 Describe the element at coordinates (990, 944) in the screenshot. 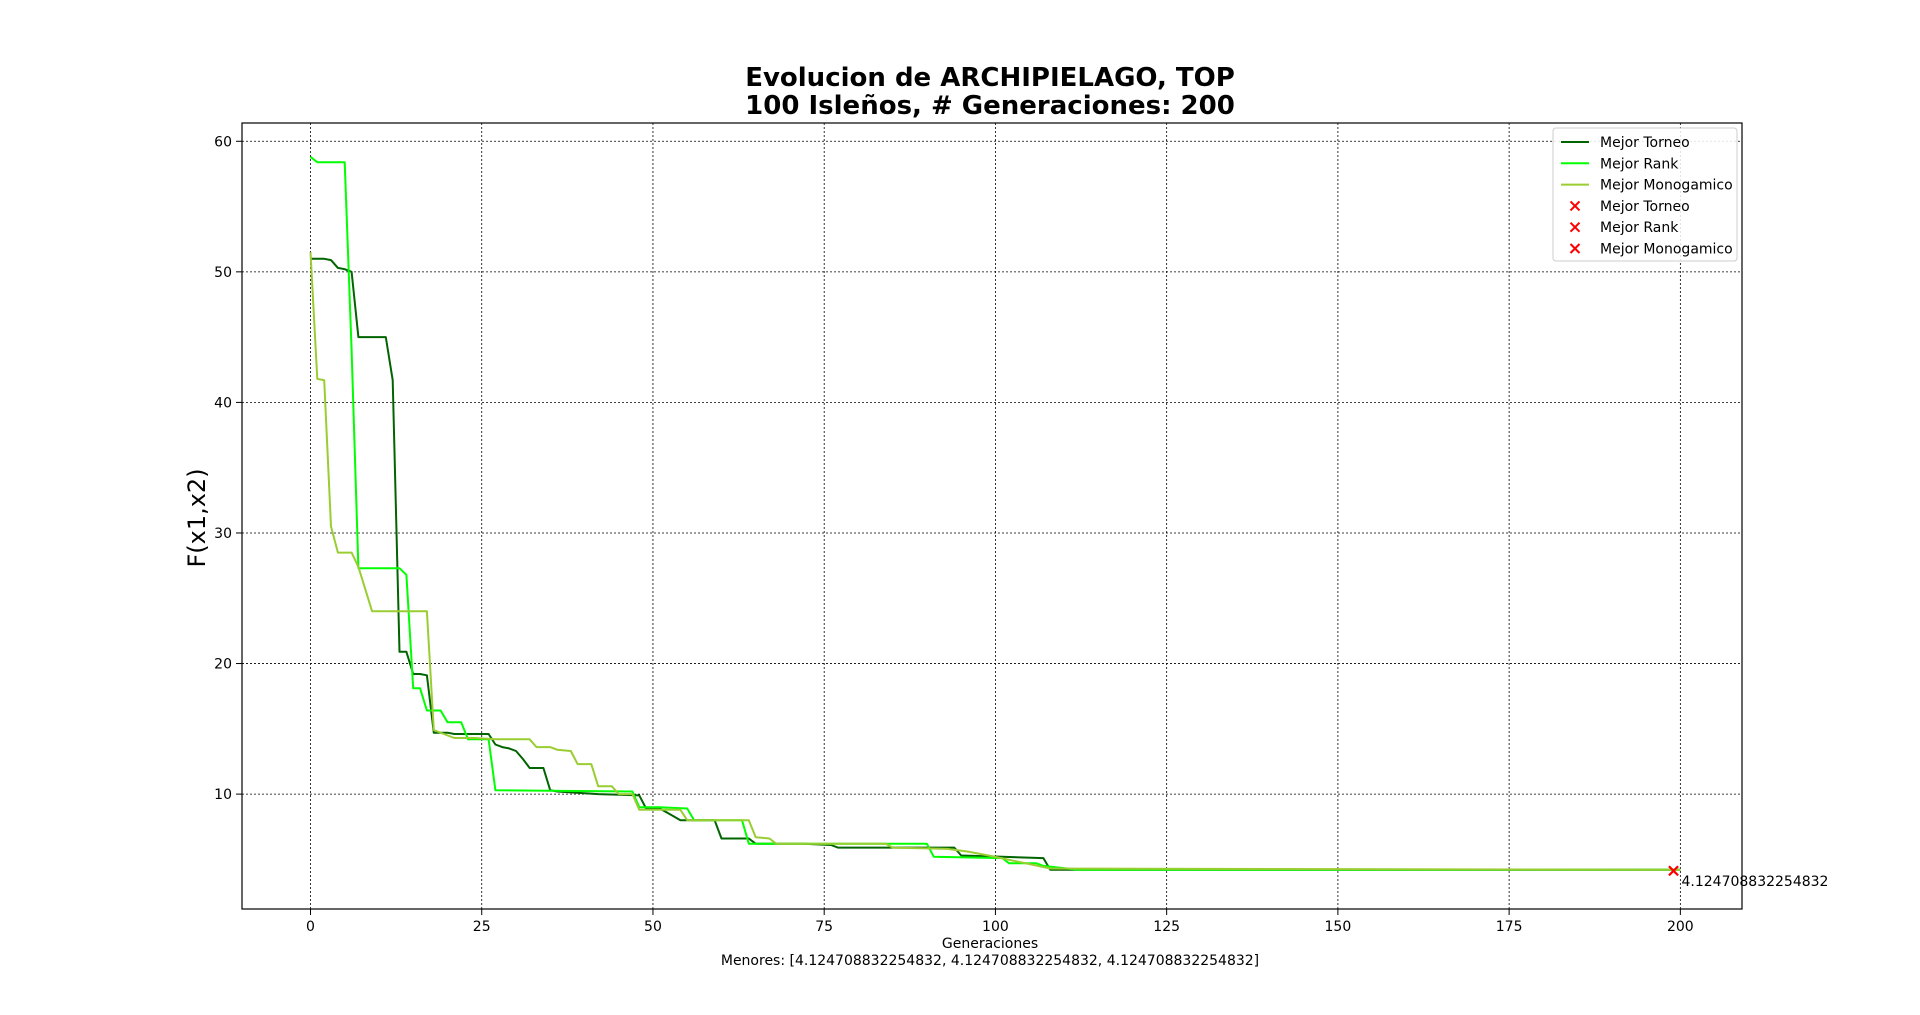

I see `x-axis-label: Generaciones` at that location.